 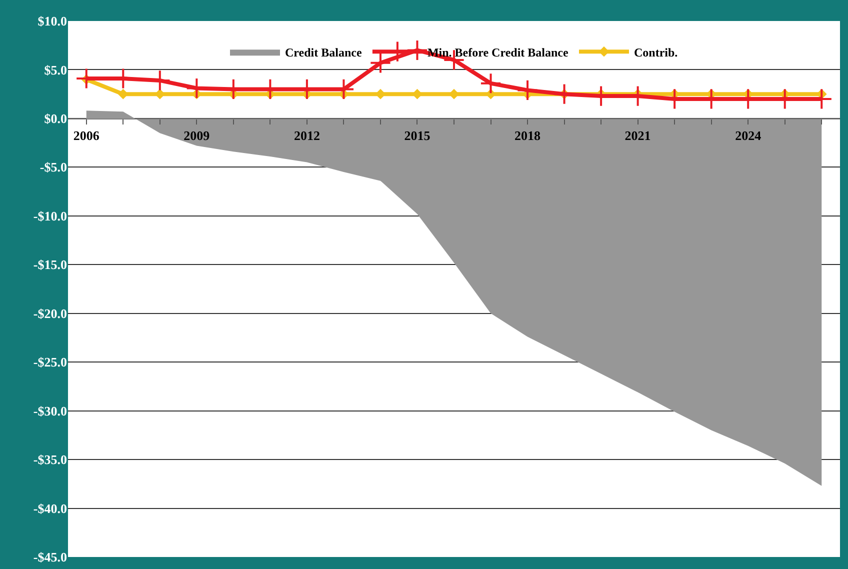 What do you see at coordinates (50, 410) in the screenshot?
I see `y-tick-label: -$30.0` at bounding box center [50, 410].